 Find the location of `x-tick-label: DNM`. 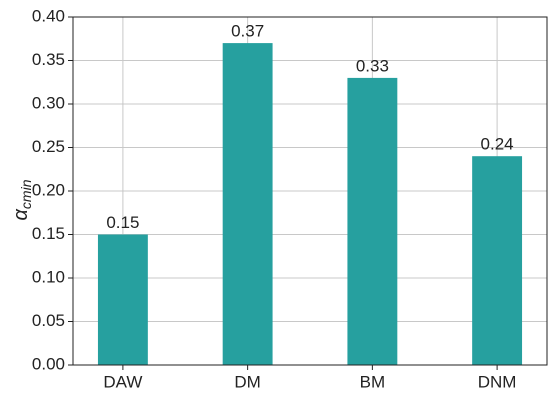

x-tick-label: DNM is located at coordinates (497, 381).